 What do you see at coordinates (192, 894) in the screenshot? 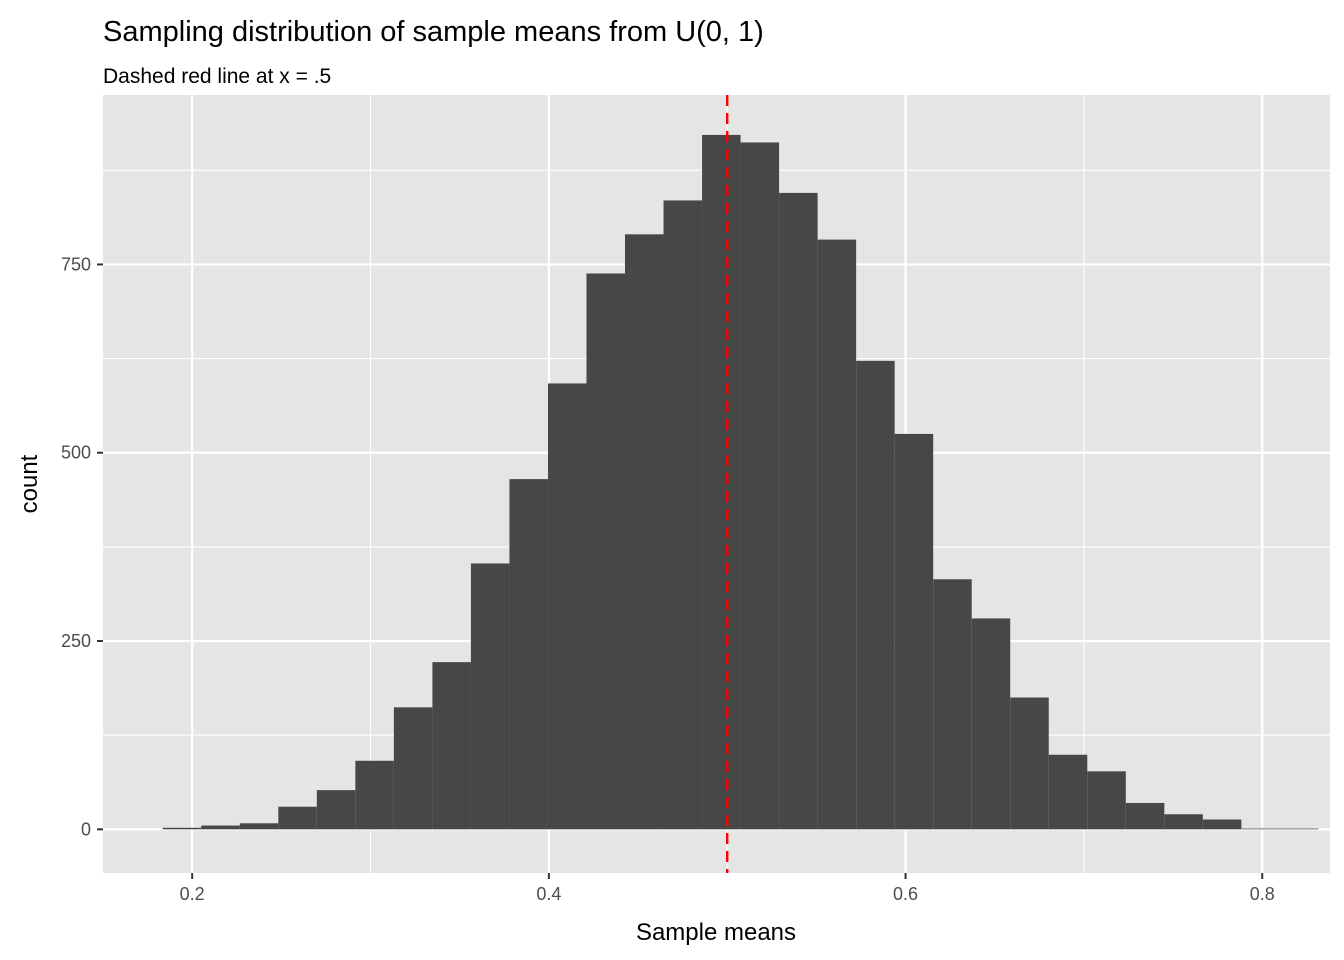
I see `x-tick-label: 0.2` at bounding box center [192, 894].